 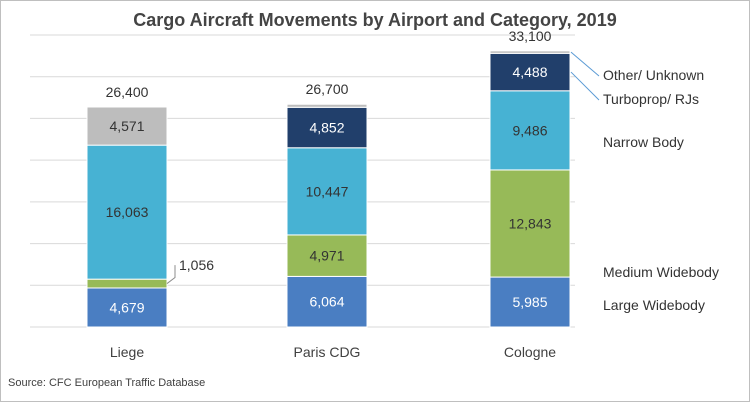 I want to click on legend-label: Medium Widebody, so click(x=661, y=272).